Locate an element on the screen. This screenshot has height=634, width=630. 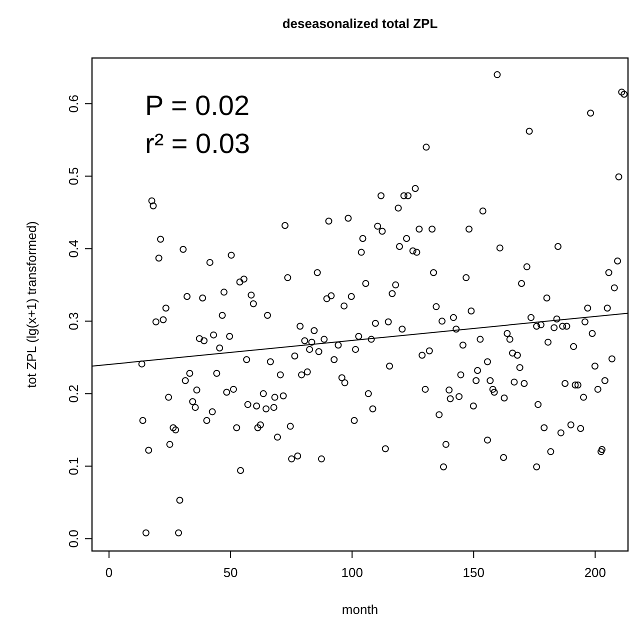
x-tick-label: 200 is located at coordinates (595, 572).